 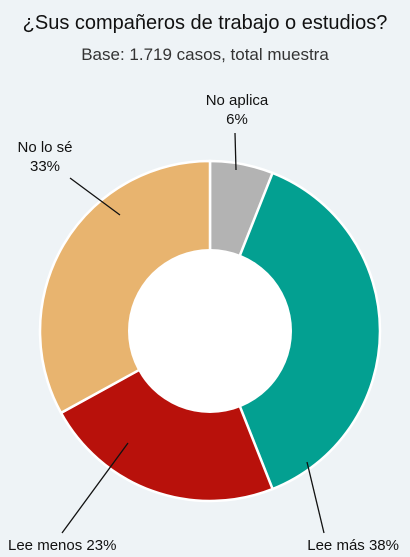 I want to click on chart-title: ¿Sus compañeros de trabajo o estudios?, so click(x=205, y=23).